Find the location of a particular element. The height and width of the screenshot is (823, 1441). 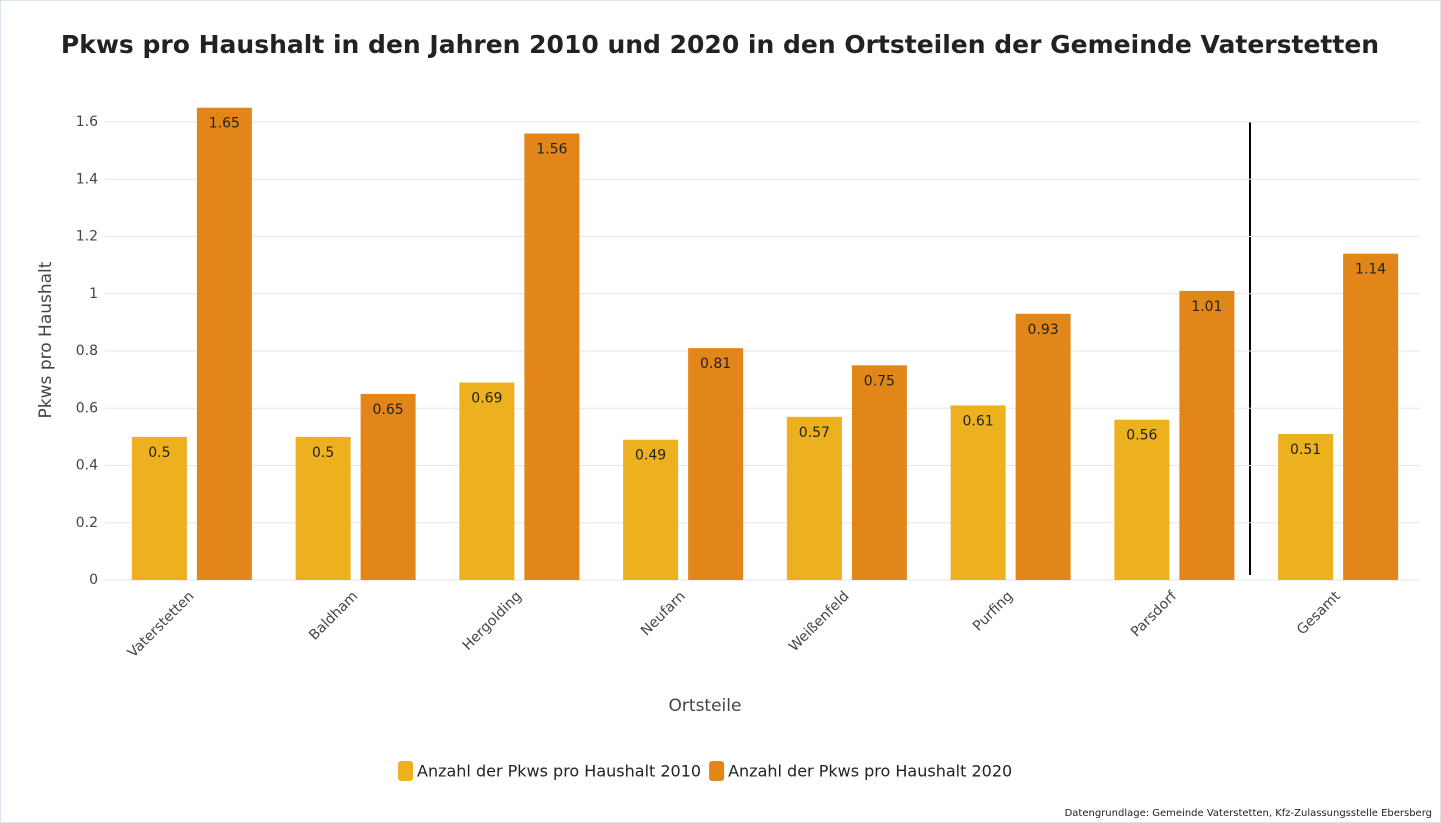

value-label: 0.81 is located at coordinates (715, 364).